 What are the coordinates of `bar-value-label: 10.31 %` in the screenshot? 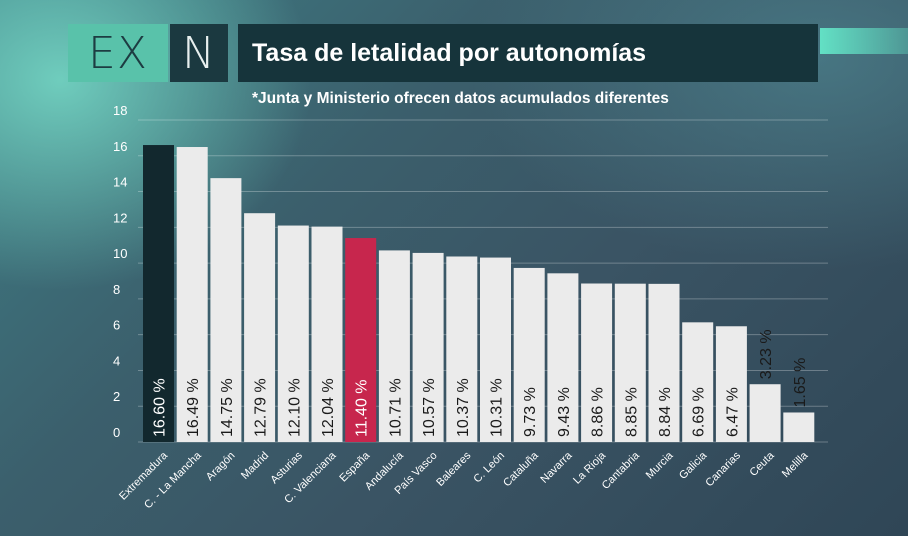 It's located at (497, 407).